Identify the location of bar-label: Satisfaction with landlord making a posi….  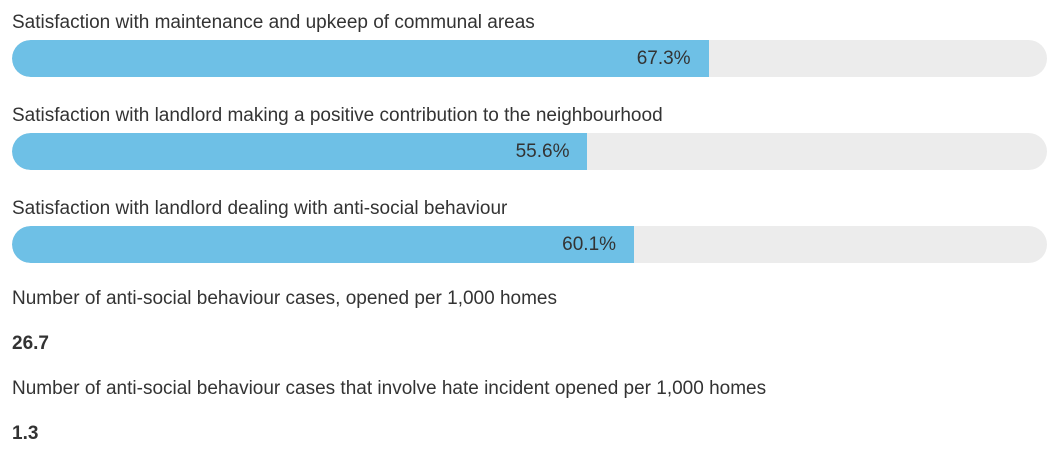
(337, 115).